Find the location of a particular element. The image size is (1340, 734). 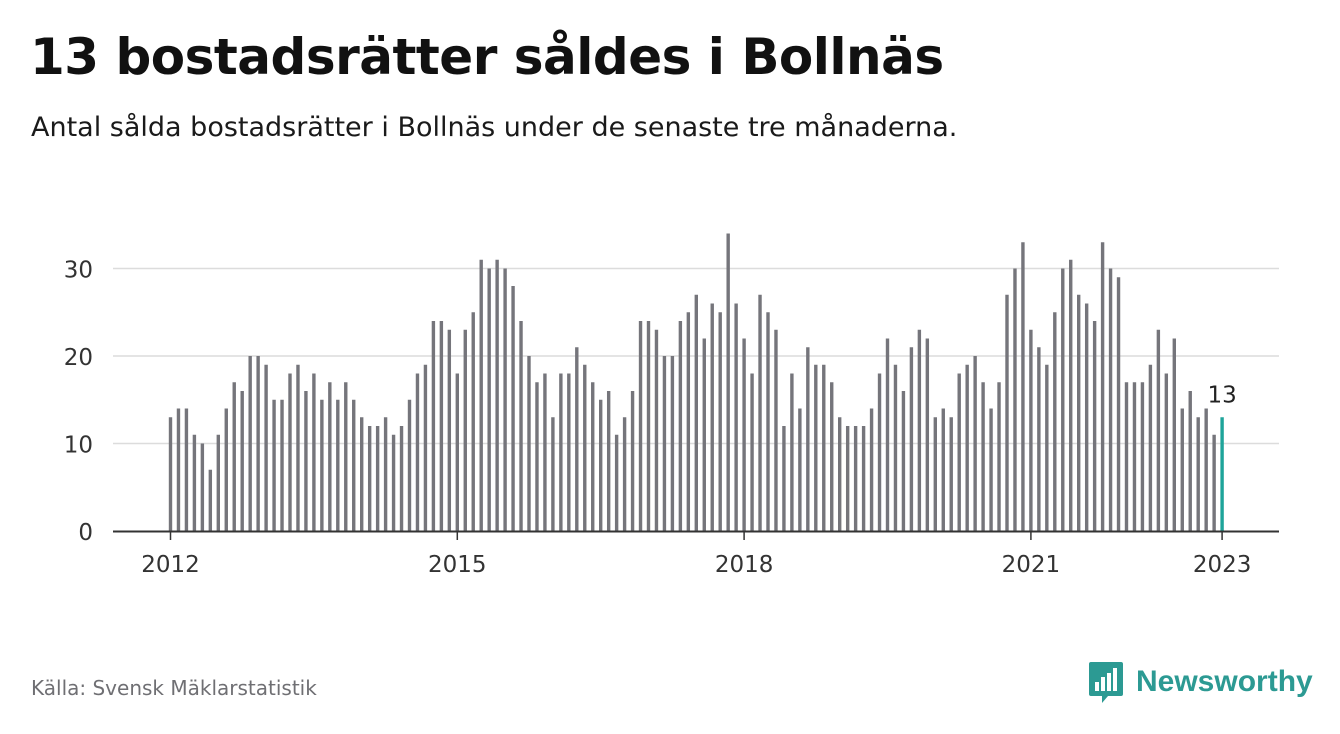

x-tick-label: 2015 is located at coordinates (457, 565).